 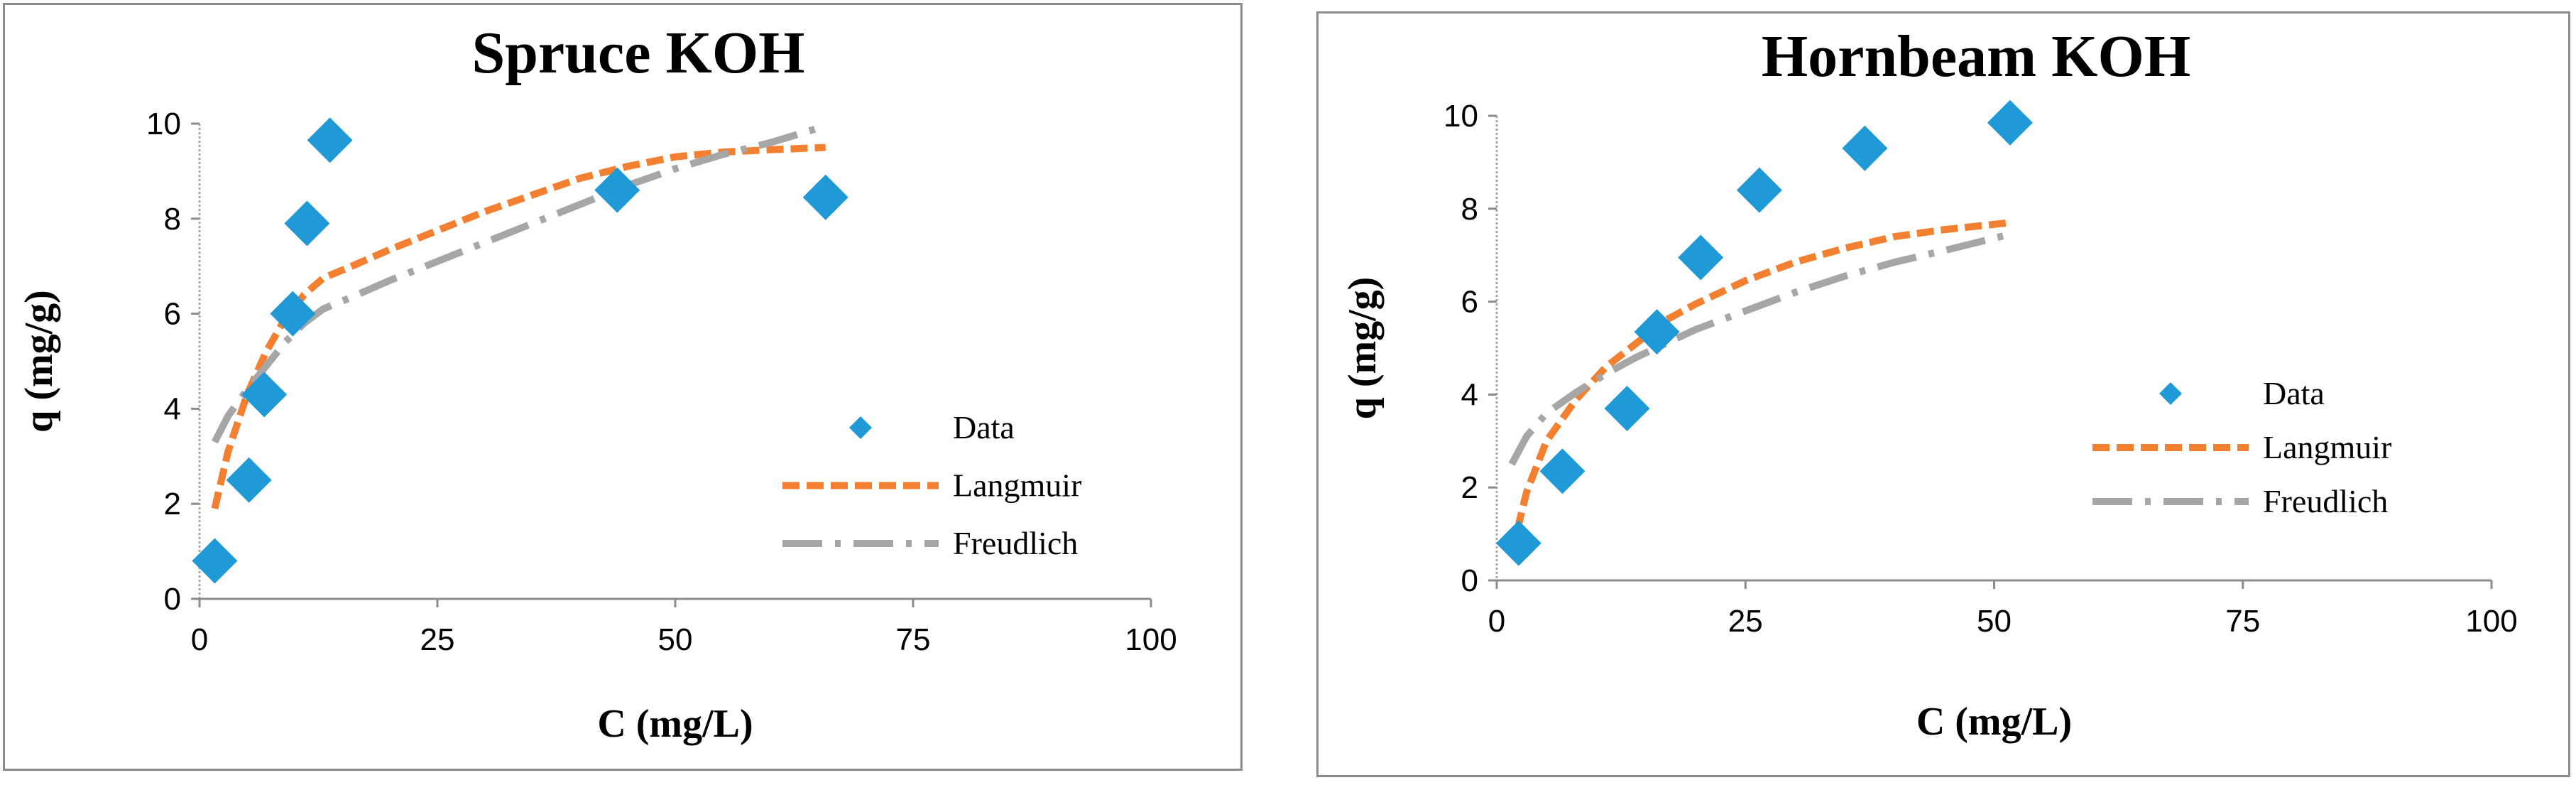 What do you see at coordinates (1976, 57) in the screenshot?
I see `chart-title: Hornbeam KOH` at bounding box center [1976, 57].